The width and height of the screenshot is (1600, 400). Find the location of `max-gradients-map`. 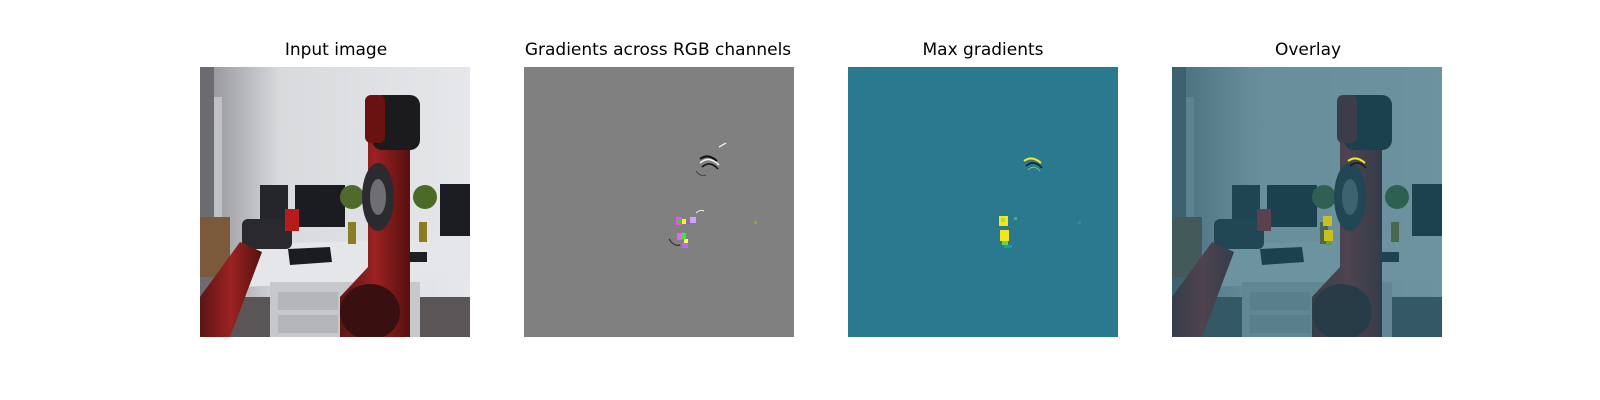

max-gradients-map is located at coordinates (983, 202).